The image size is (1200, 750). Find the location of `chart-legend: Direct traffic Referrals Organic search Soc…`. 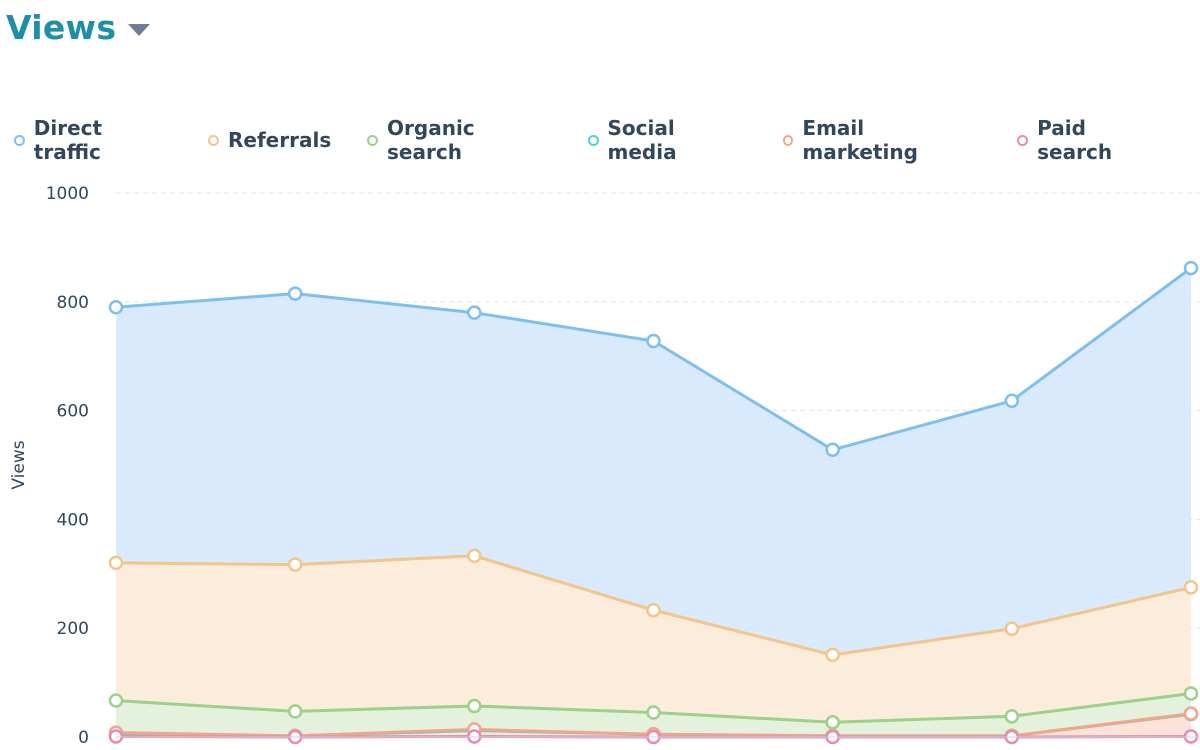

chart-legend: Direct traffic Referrals Organic search Soc… is located at coordinates (607, 140).